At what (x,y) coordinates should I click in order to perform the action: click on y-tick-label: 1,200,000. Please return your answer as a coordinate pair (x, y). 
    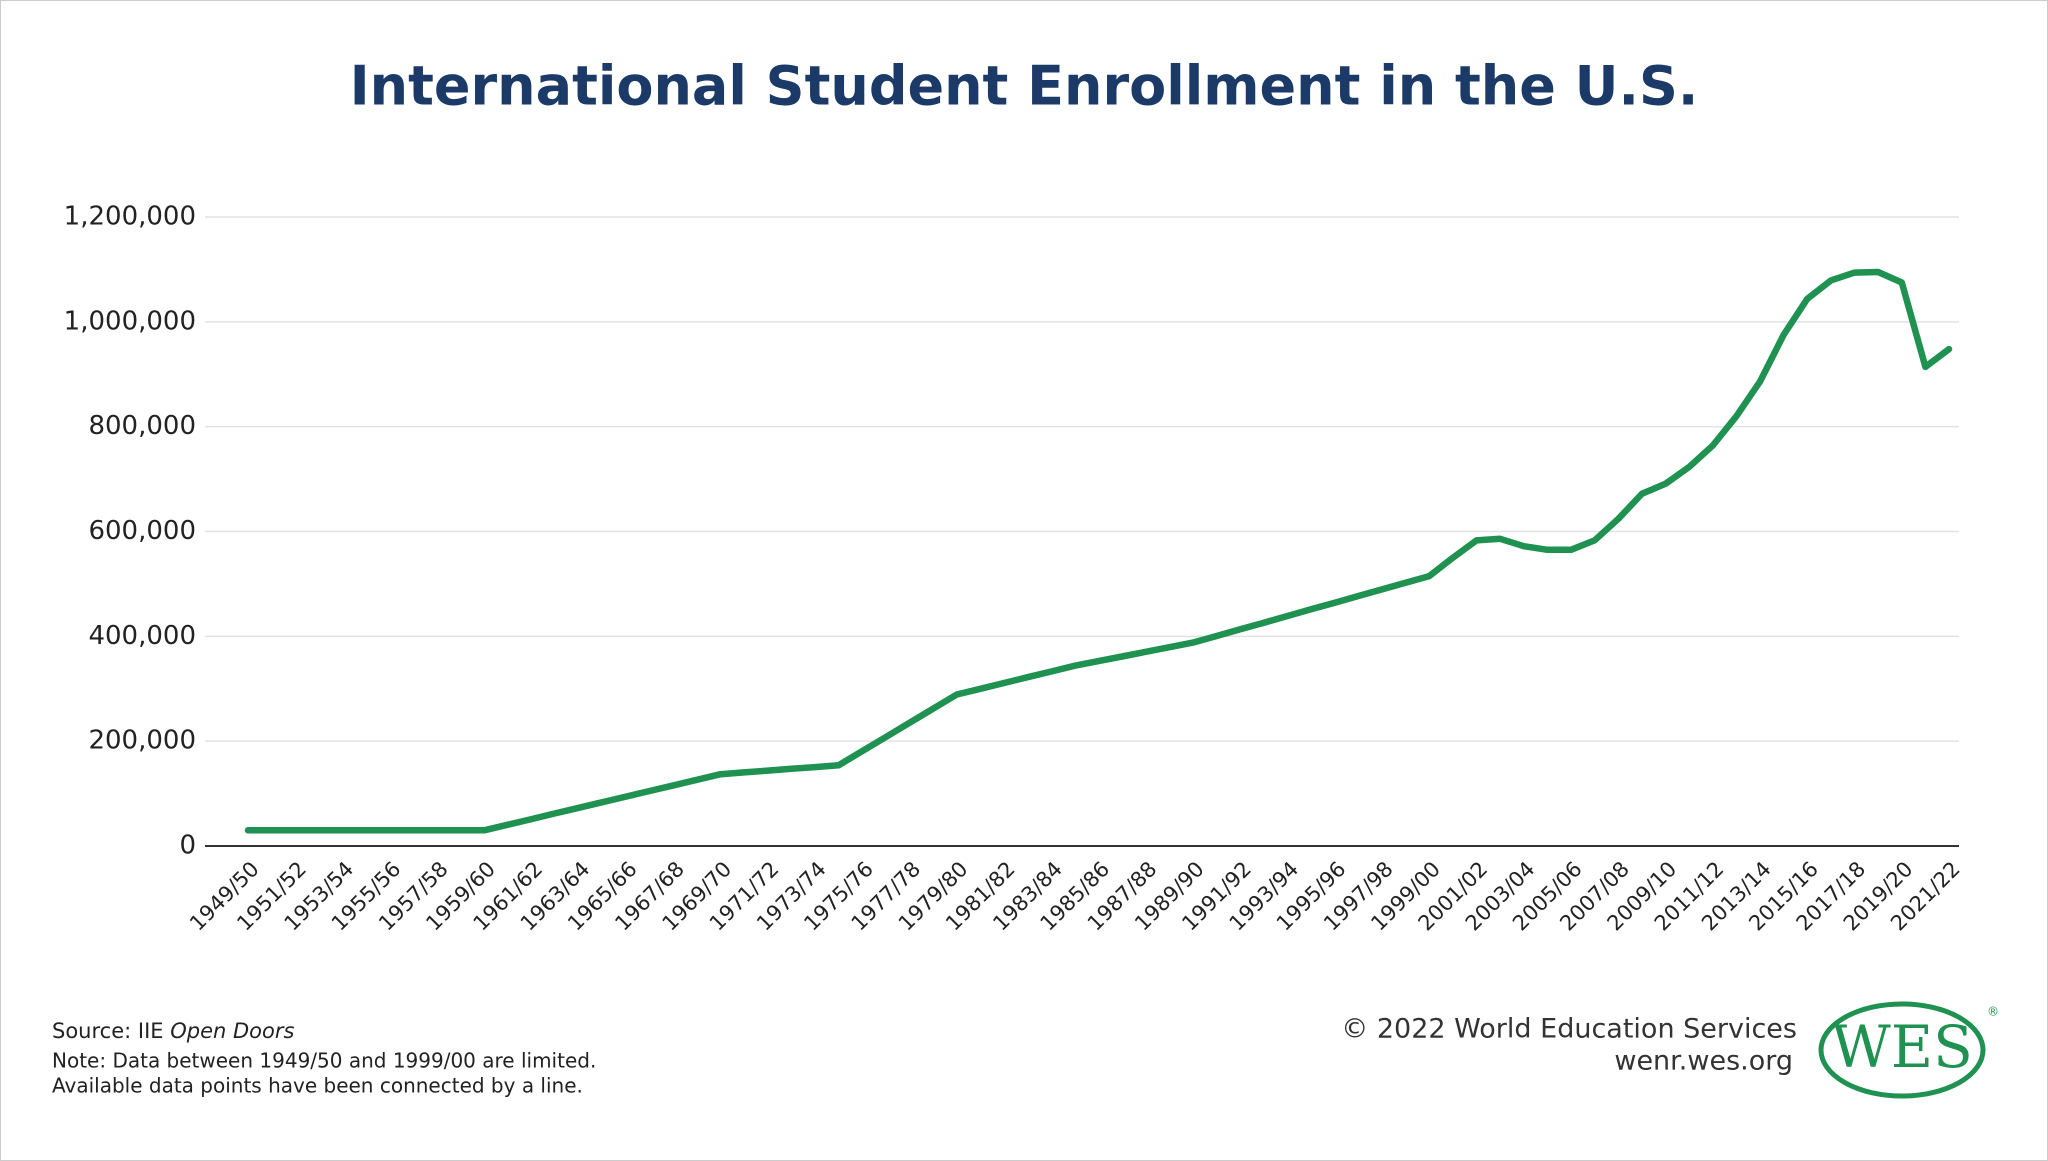
    Looking at the image, I should click on (130, 217).